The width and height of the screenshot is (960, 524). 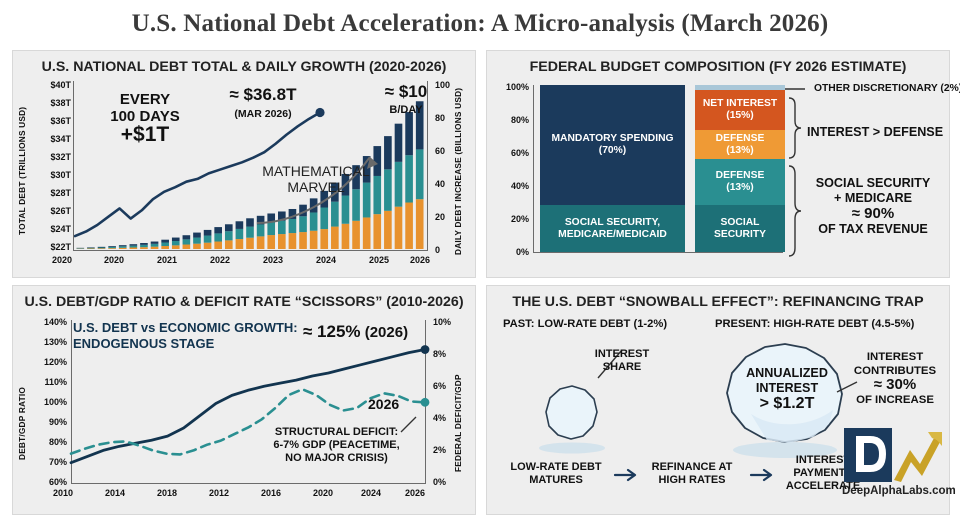 I want to click on interest-share-leader, so click(x=610, y=364).